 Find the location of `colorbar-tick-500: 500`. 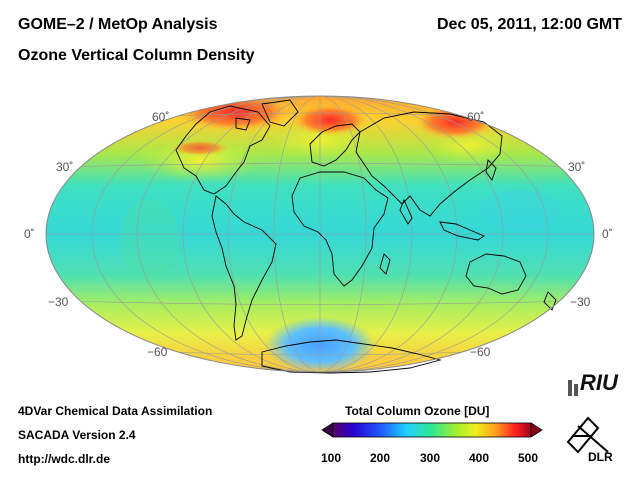

colorbar-tick-500: 500 is located at coordinates (528, 458).